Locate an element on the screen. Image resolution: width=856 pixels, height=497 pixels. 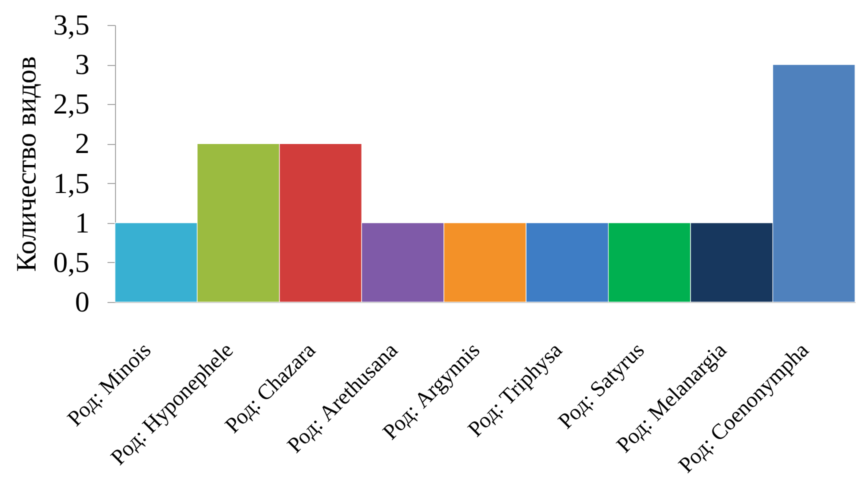
y-tick-label: 3,5 is located at coordinates (71, 26).